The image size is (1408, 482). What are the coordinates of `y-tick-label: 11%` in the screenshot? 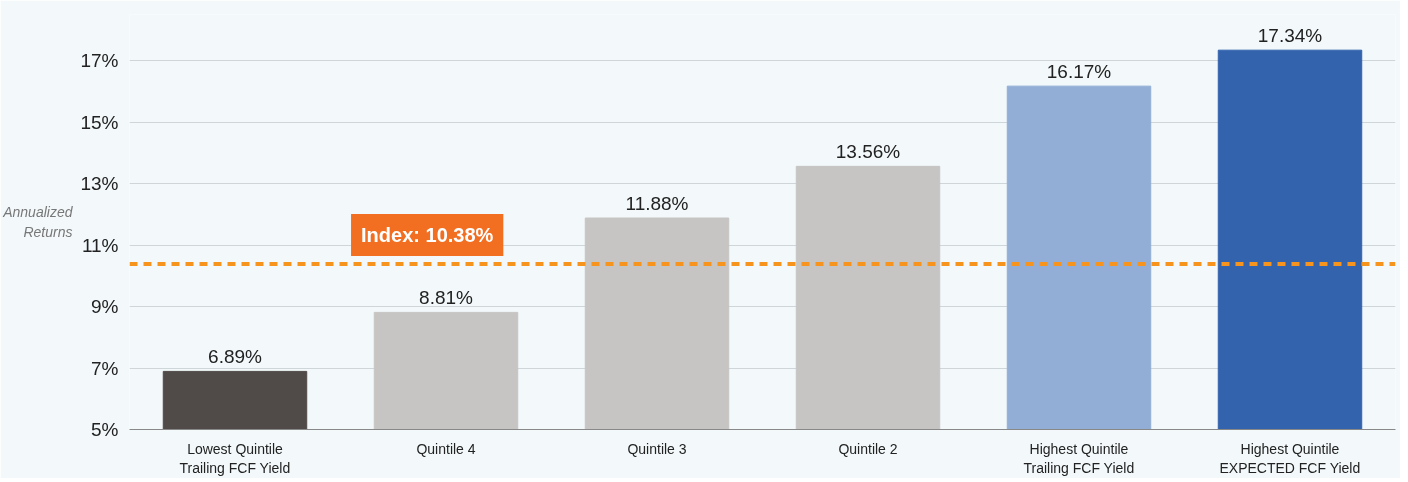 It's located at (100, 245).